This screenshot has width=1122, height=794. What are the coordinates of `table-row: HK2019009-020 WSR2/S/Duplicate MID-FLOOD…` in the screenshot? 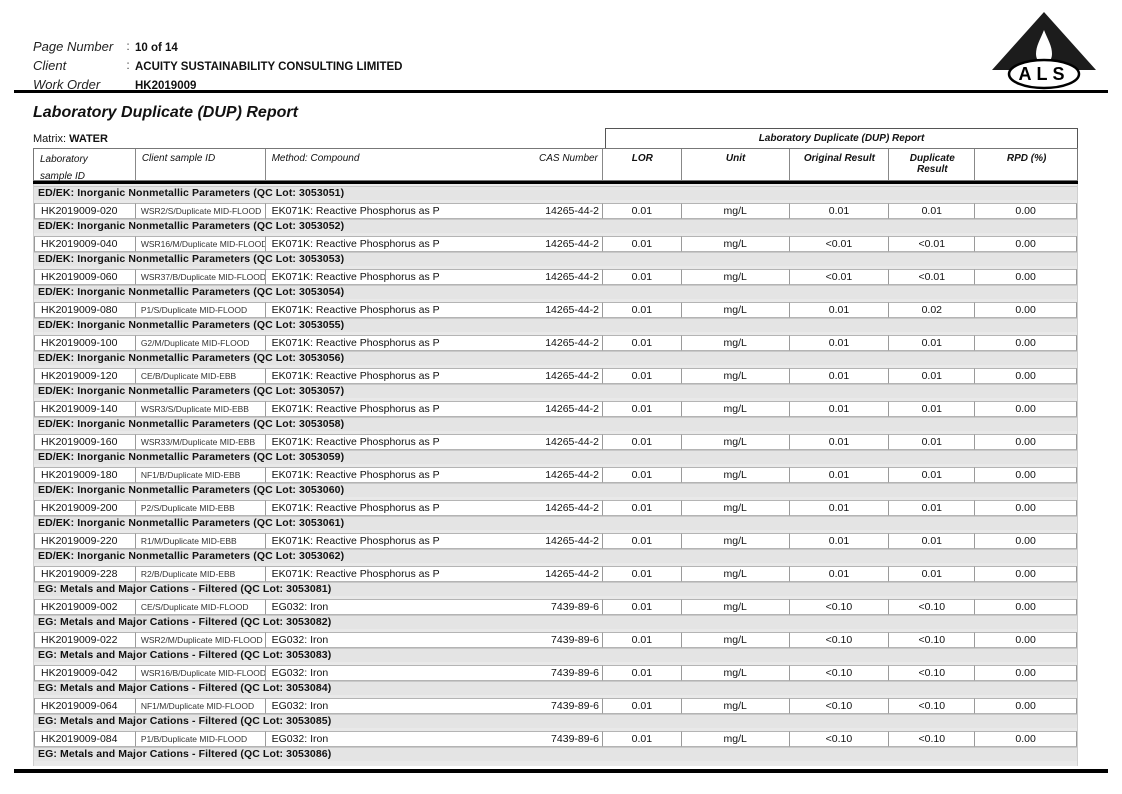 It's located at (555, 211).